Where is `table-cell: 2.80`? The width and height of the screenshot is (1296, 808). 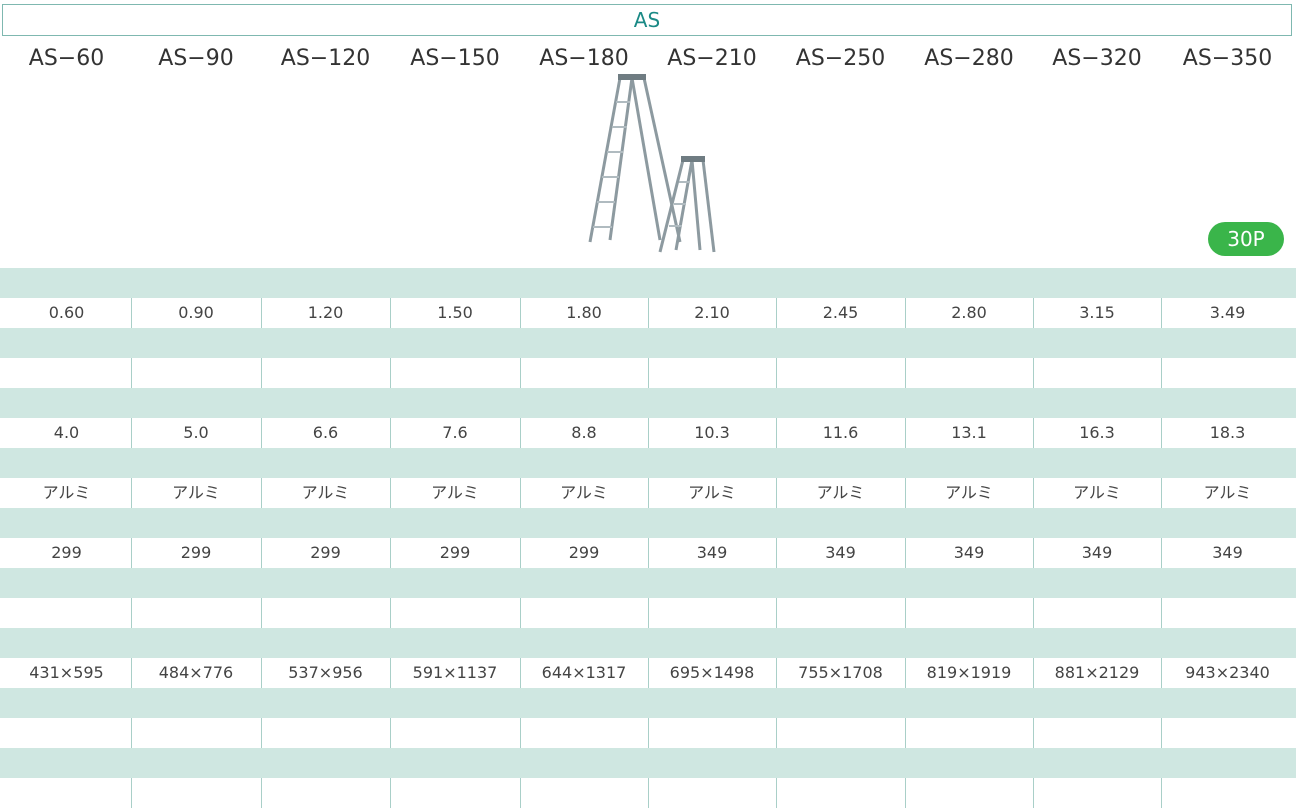
table-cell: 2.80 is located at coordinates (969, 312).